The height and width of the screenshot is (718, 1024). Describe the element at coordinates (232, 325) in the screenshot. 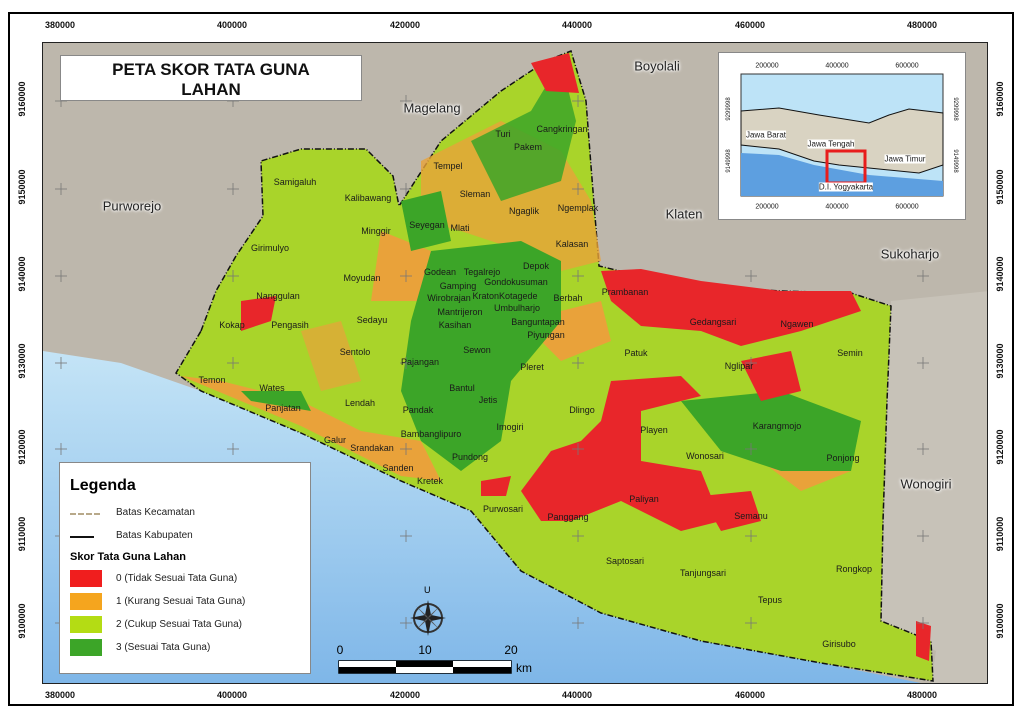

I see `district-label: Kokap` at that location.